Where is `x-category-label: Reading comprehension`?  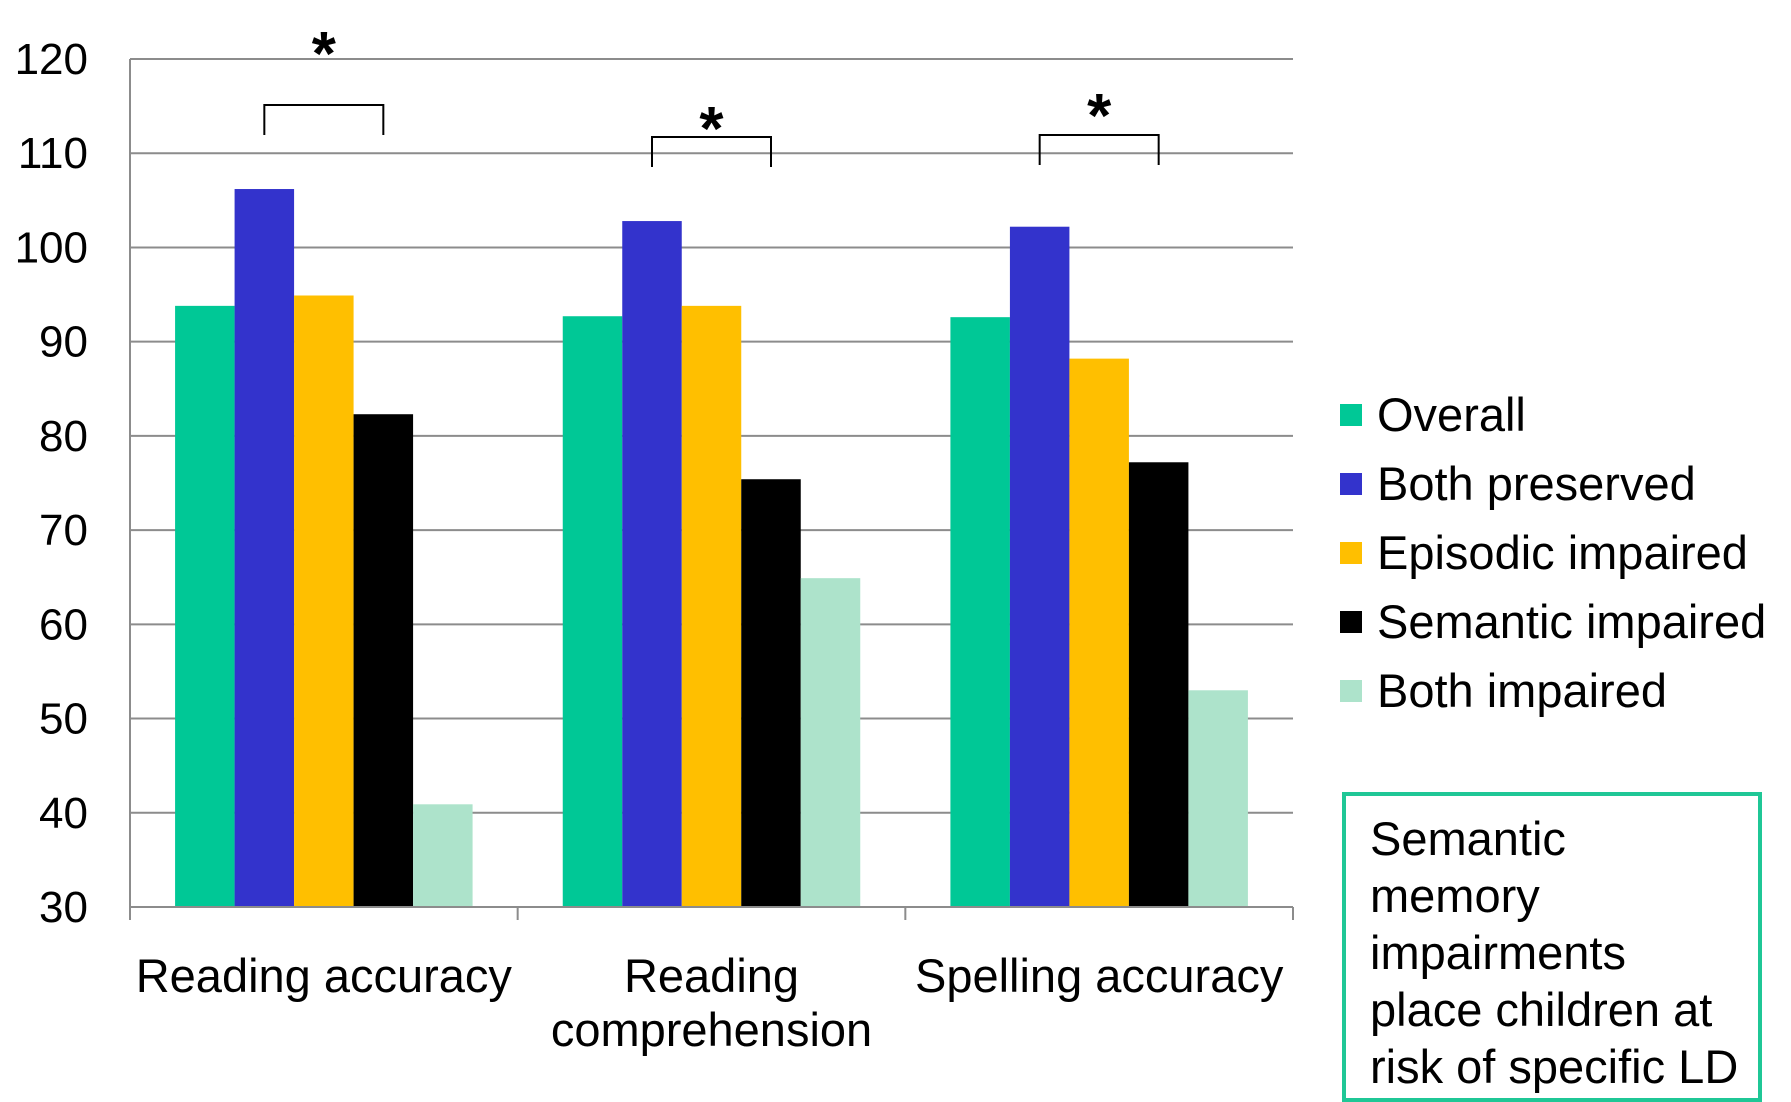
x-category-label: Reading comprehension is located at coordinates (711, 1002).